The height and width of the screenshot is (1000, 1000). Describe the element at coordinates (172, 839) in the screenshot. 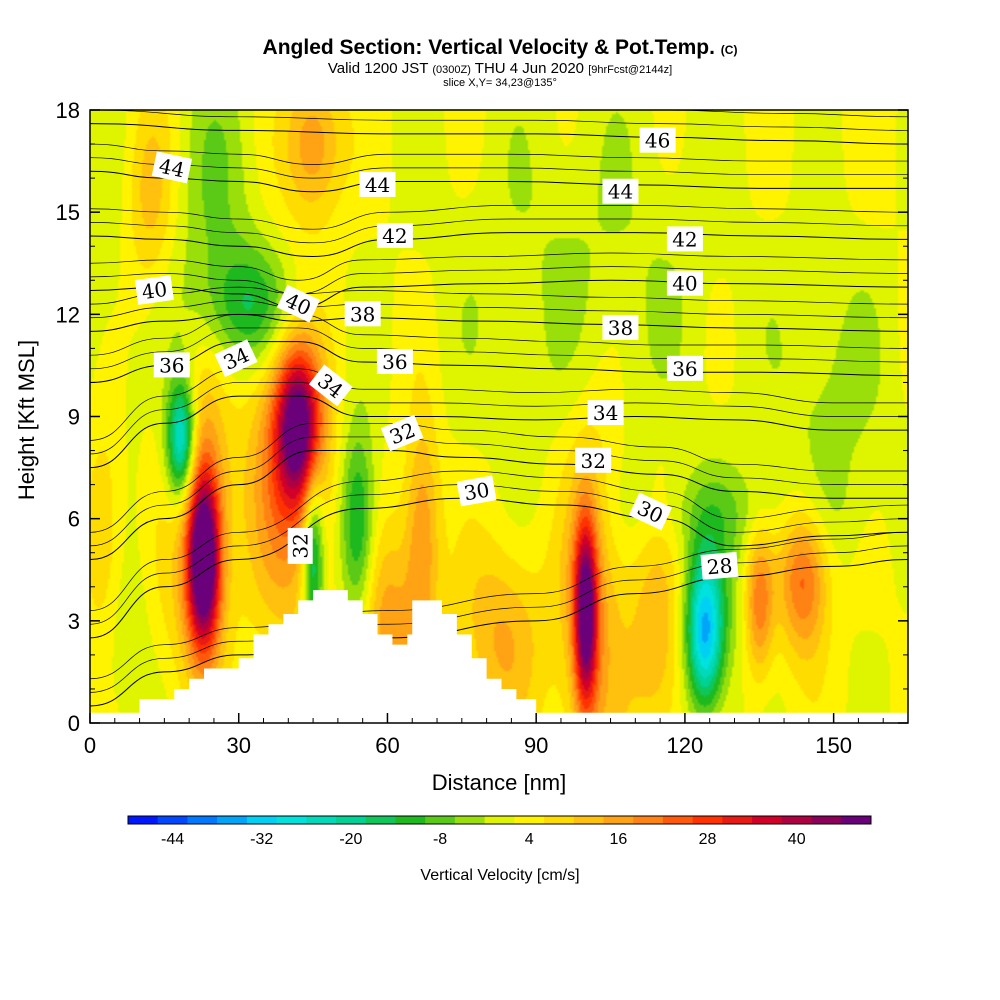

I see `colorbar-tick-label: -44` at that location.